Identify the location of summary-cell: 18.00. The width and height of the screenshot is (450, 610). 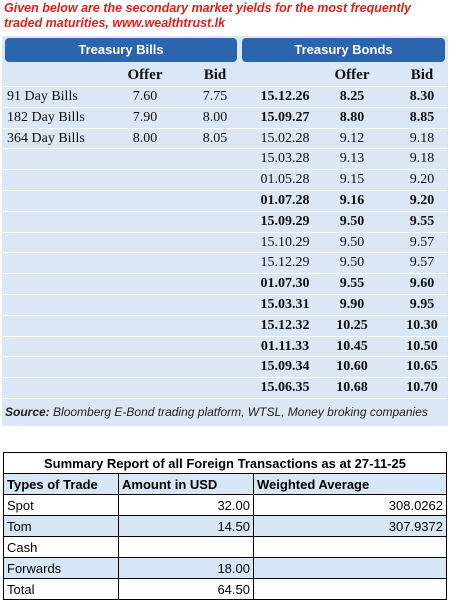
(186, 568).